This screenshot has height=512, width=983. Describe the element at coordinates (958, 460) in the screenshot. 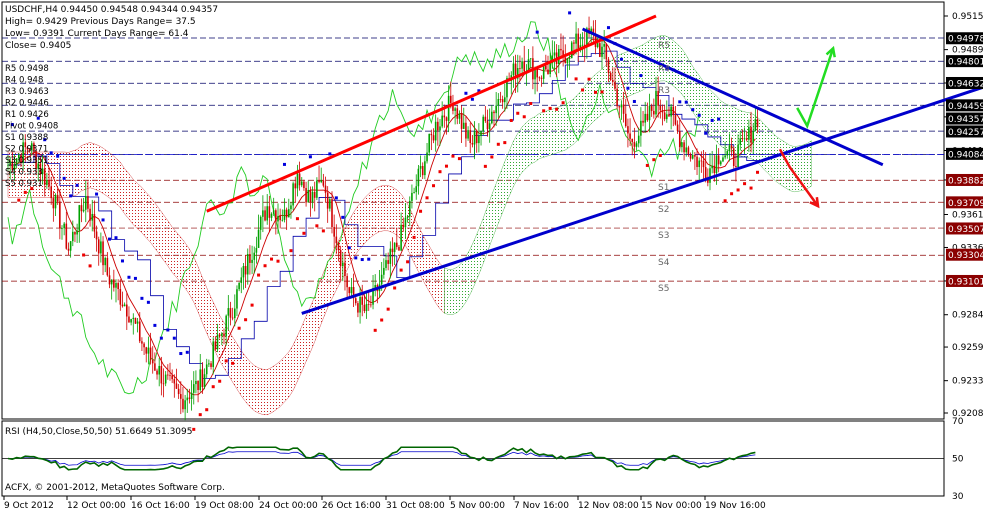

I see `rsi-tick-label: 50` at that location.